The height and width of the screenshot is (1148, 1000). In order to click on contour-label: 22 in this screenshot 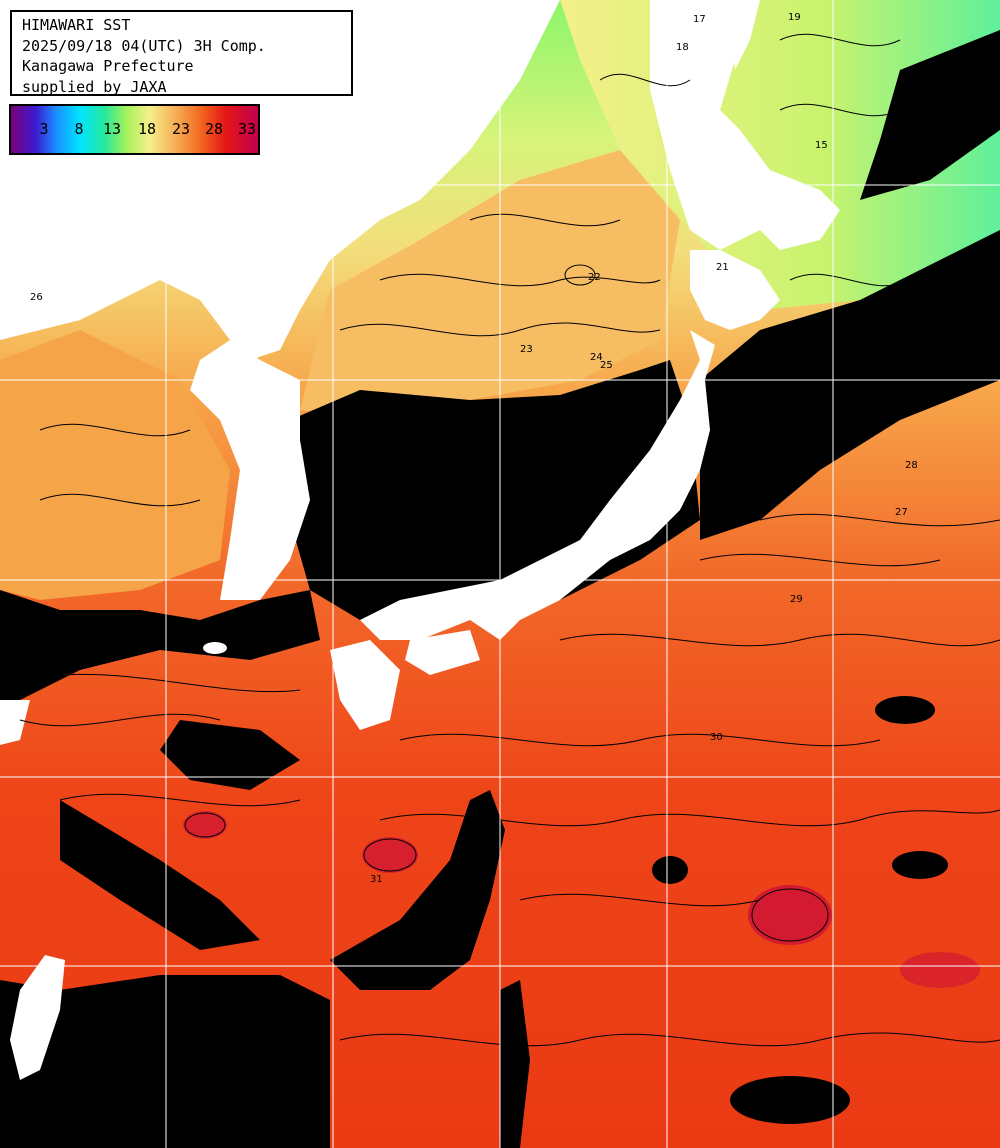, I will do `click(594, 277)`.